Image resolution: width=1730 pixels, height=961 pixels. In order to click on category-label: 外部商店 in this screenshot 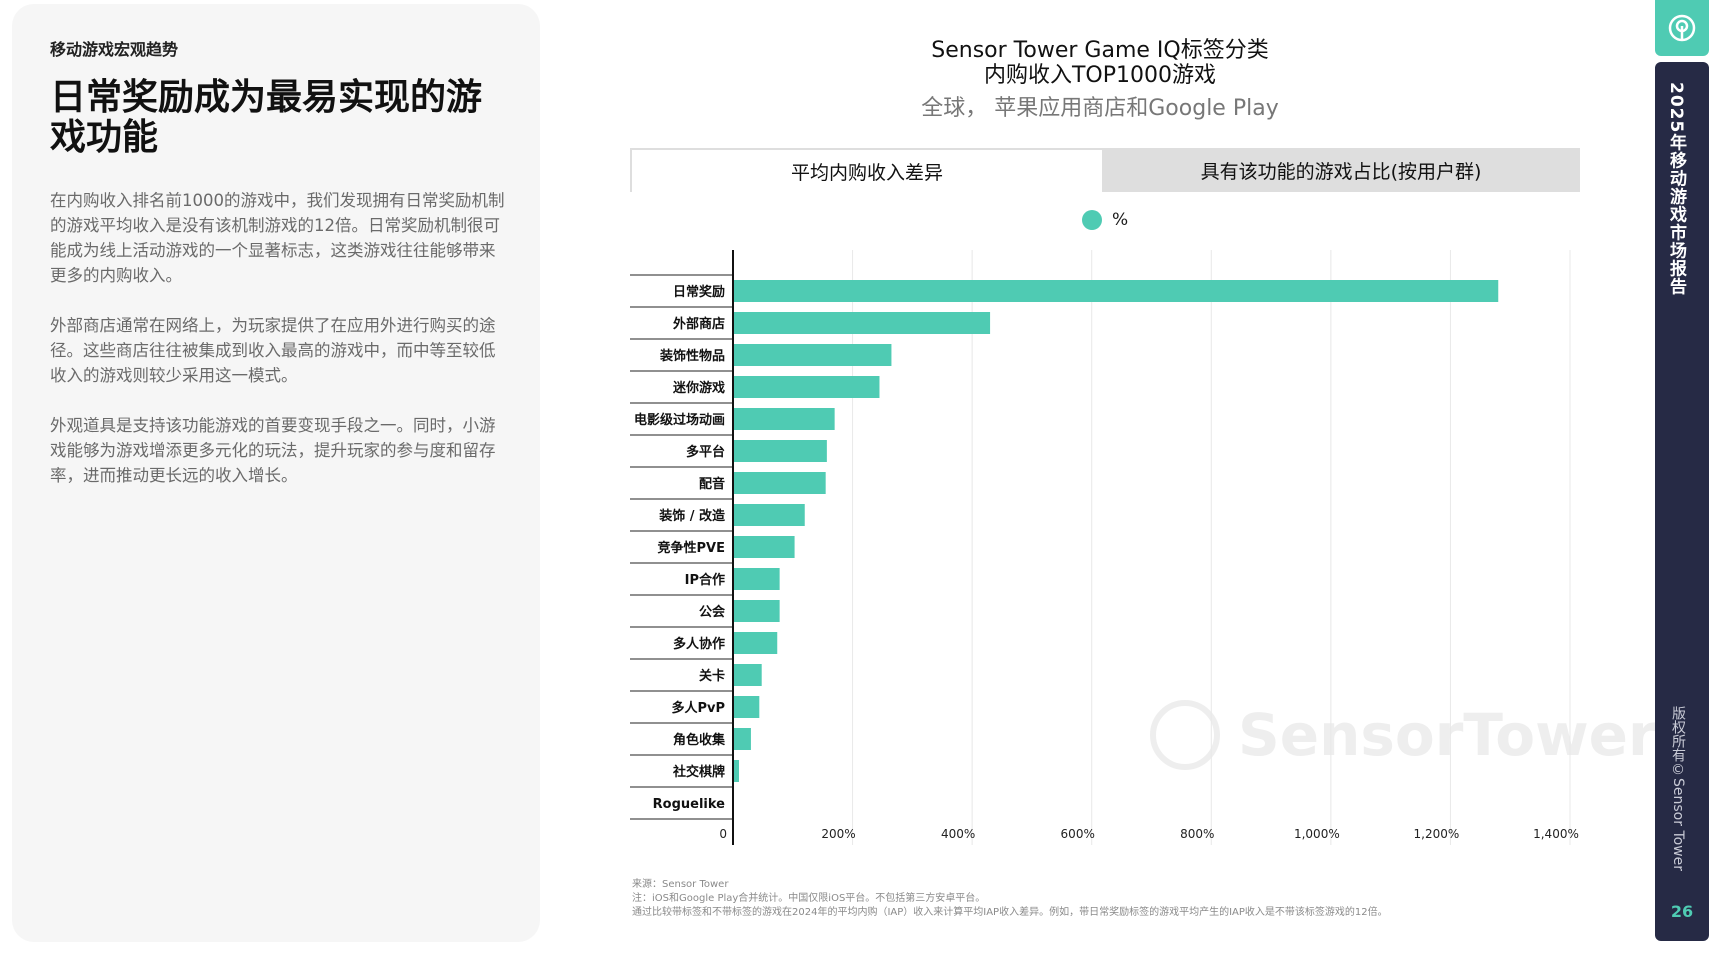, I will do `click(698, 324)`.